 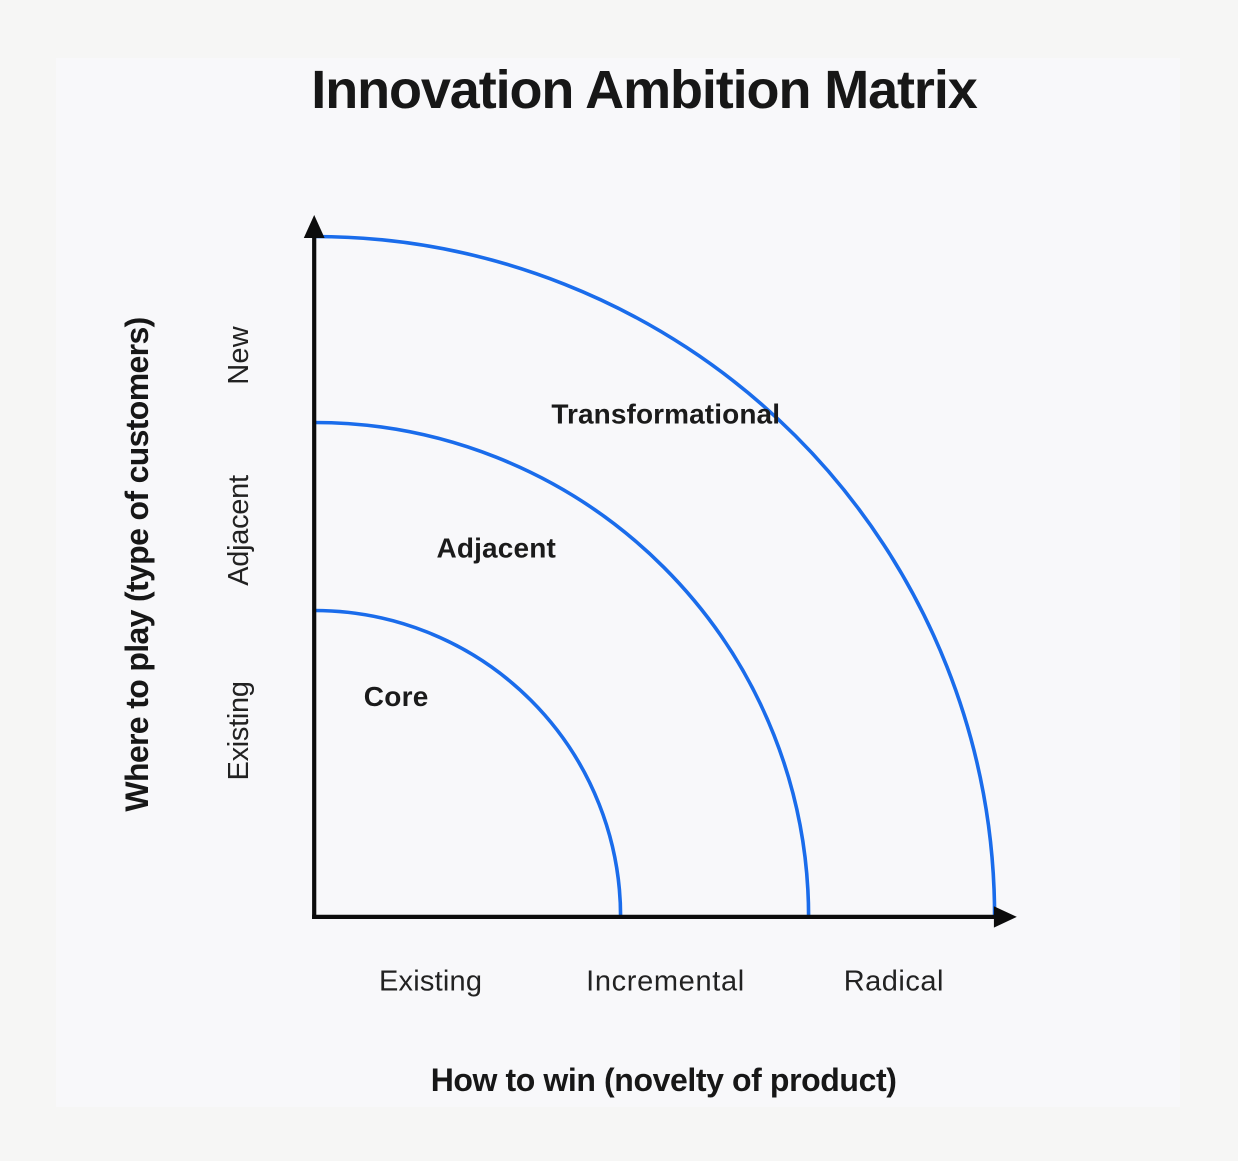 I want to click on svg-text: Radical, so click(x=894, y=982).